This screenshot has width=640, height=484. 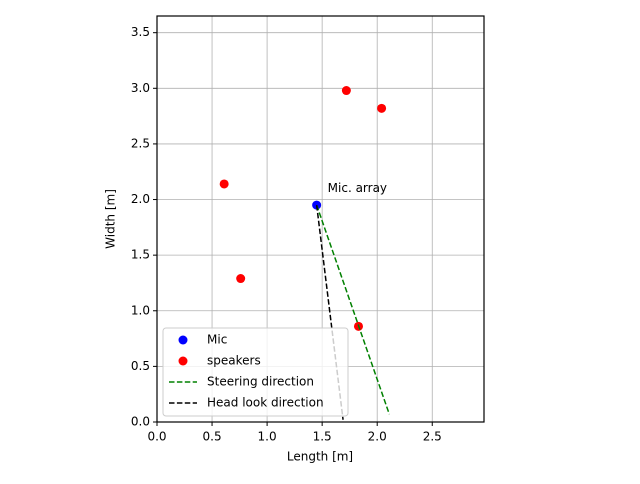 I want to click on y-tick-label: 3.5, so click(x=140, y=32).